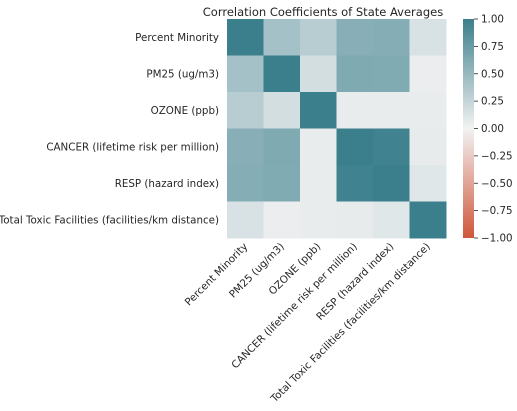  Describe the element at coordinates (185, 111) in the screenshot. I see `row-label: OZONE (ppb)` at that location.